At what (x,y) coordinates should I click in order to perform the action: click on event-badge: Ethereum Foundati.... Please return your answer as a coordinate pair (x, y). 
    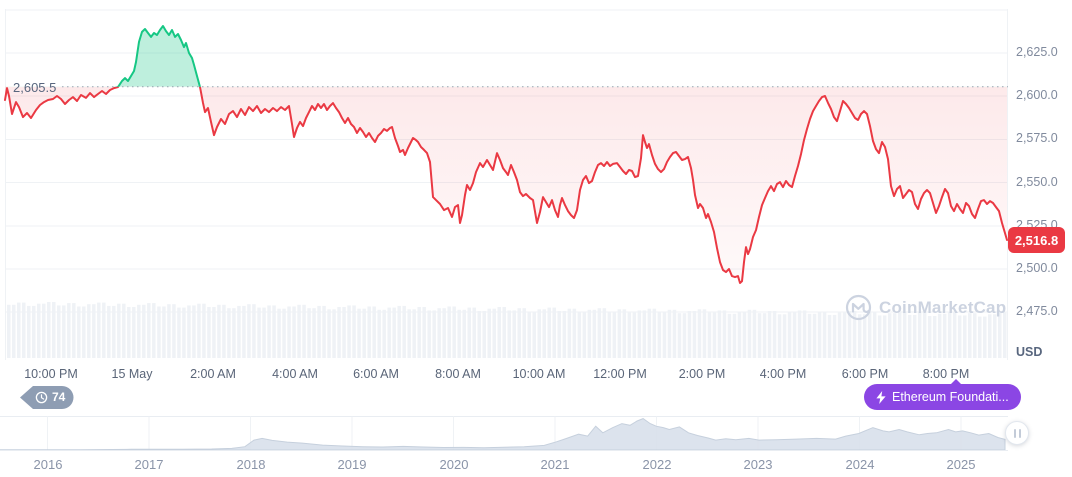
    Looking at the image, I should click on (942, 394).